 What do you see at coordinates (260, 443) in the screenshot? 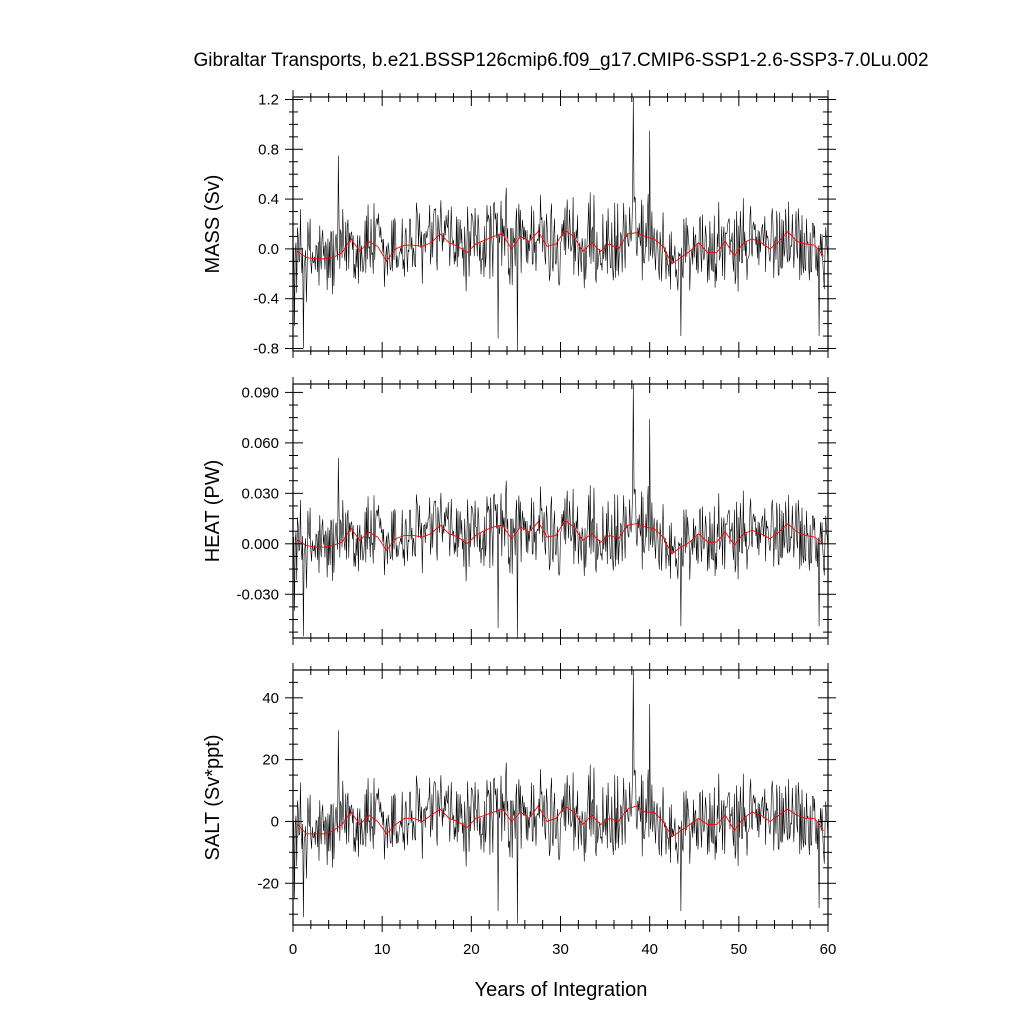
I see `heat-y-tick-label: 0.060` at bounding box center [260, 443].